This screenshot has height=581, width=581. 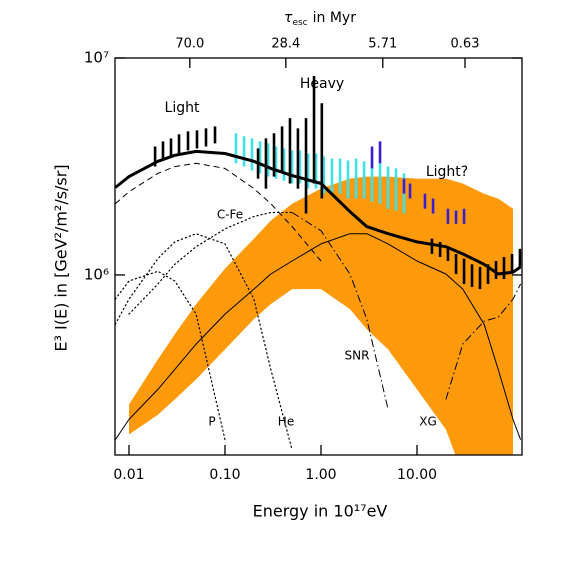 What do you see at coordinates (288, 18) in the screenshot?
I see `top-axis-symbol: τ` at bounding box center [288, 18].